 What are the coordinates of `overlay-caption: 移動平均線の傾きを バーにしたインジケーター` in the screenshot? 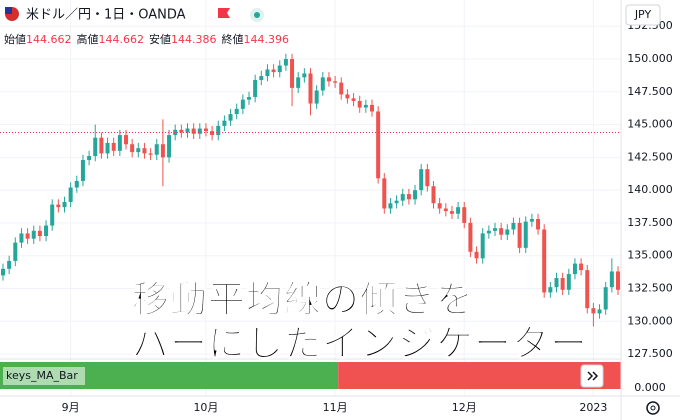 It's located at (360, 322).